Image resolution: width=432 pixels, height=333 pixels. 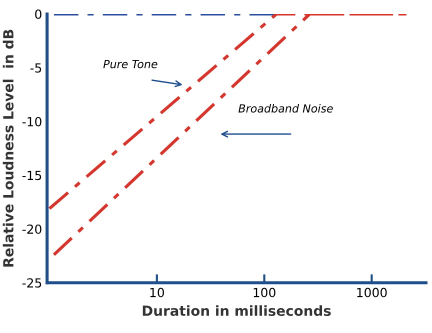 I want to click on annotation: Pure Tone, so click(x=130, y=64).